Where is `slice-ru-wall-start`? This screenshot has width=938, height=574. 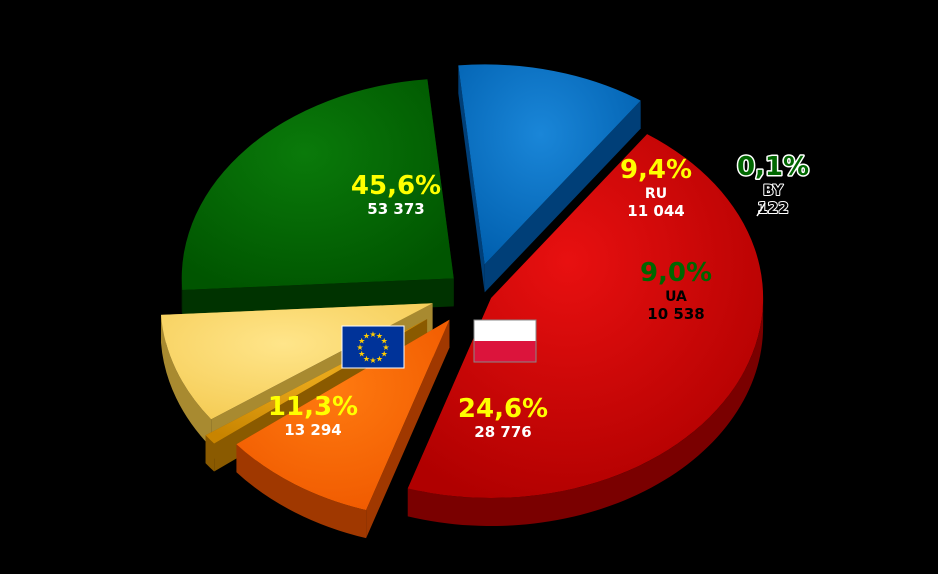
slice-ru-wall-start is located at coordinates (408, 429).